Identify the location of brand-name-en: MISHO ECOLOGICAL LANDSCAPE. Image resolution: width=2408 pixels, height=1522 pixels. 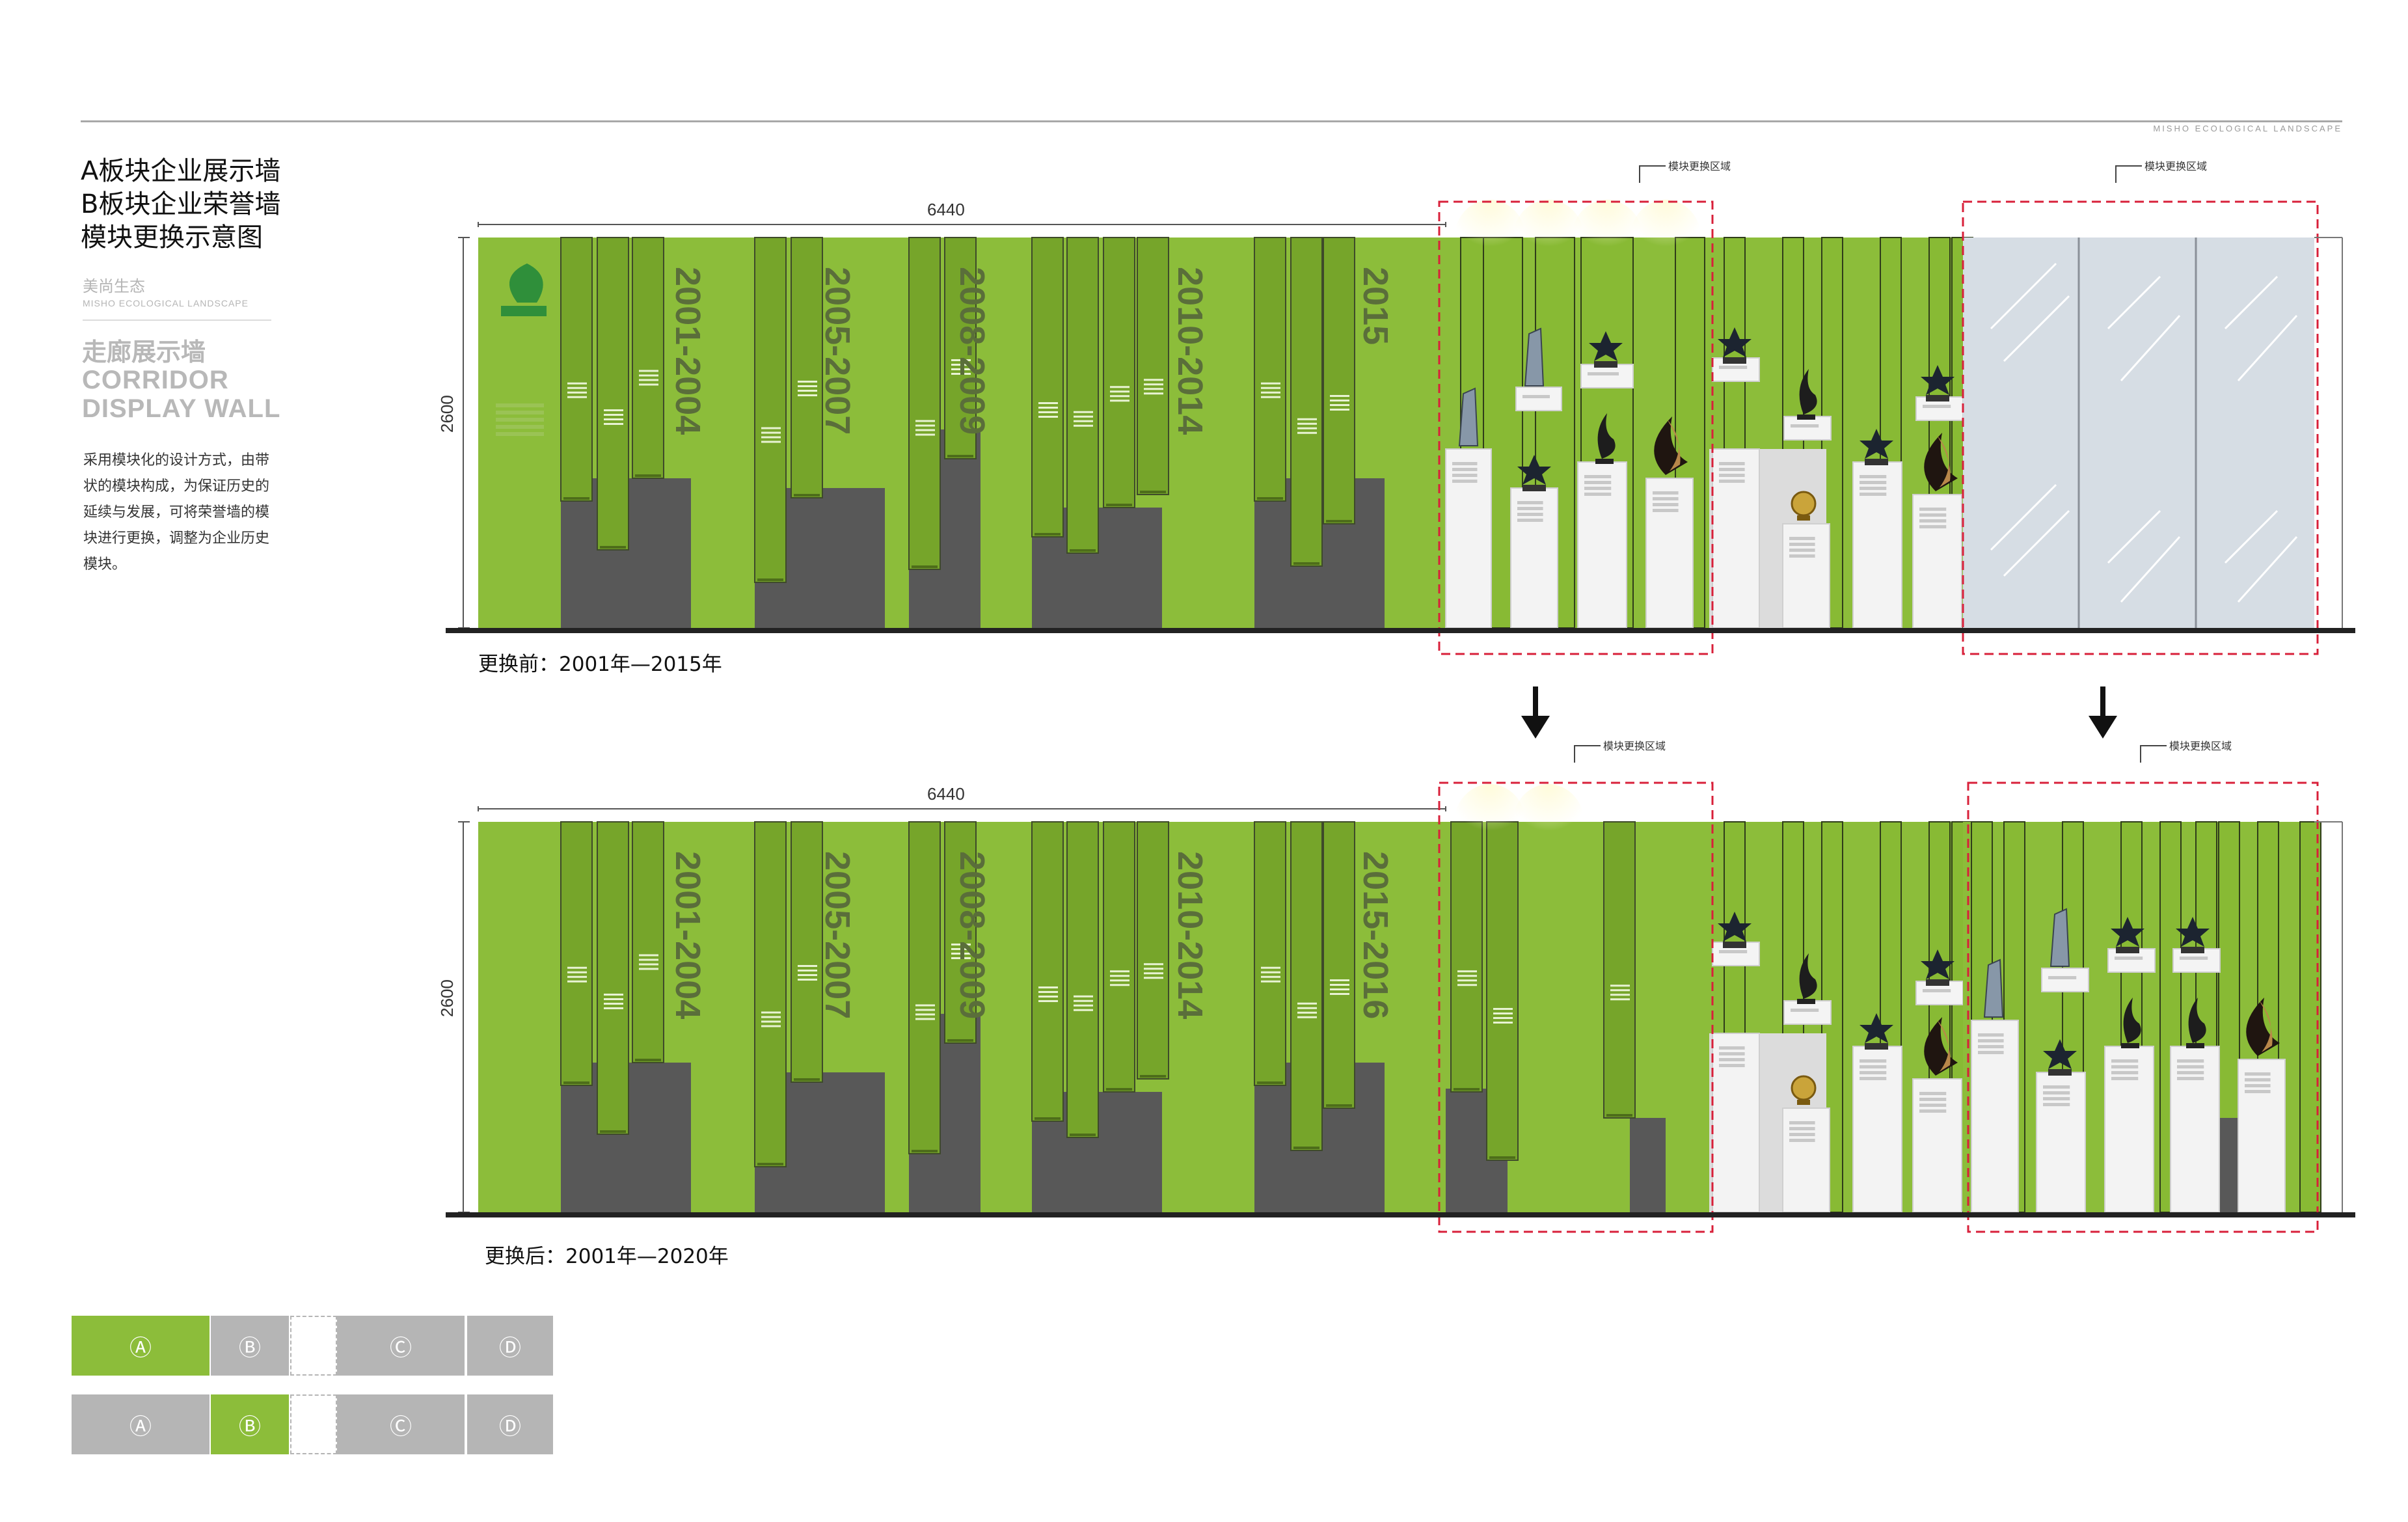
(166, 303).